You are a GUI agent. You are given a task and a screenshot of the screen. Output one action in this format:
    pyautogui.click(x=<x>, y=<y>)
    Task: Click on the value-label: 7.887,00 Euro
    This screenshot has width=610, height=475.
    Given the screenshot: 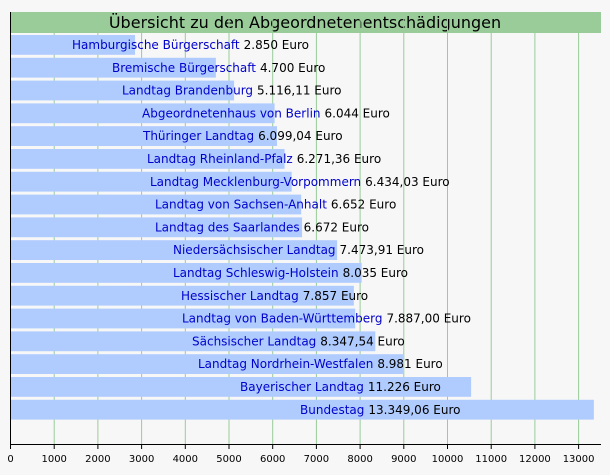 What is the action you would take?
    pyautogui.click(x=428, y=319)
    